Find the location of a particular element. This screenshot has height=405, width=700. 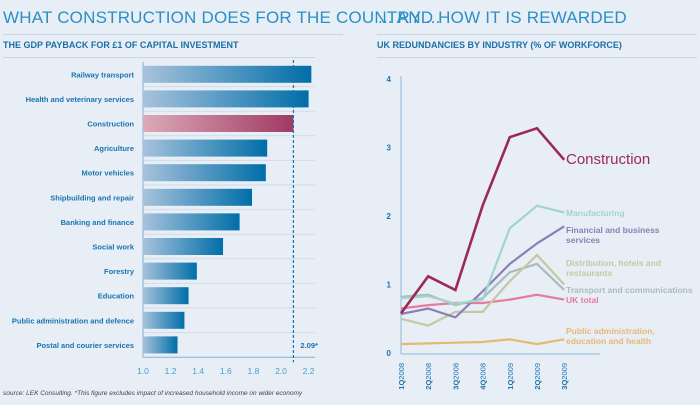

bar-label: Railway transport is located at coordinates (102, 74).